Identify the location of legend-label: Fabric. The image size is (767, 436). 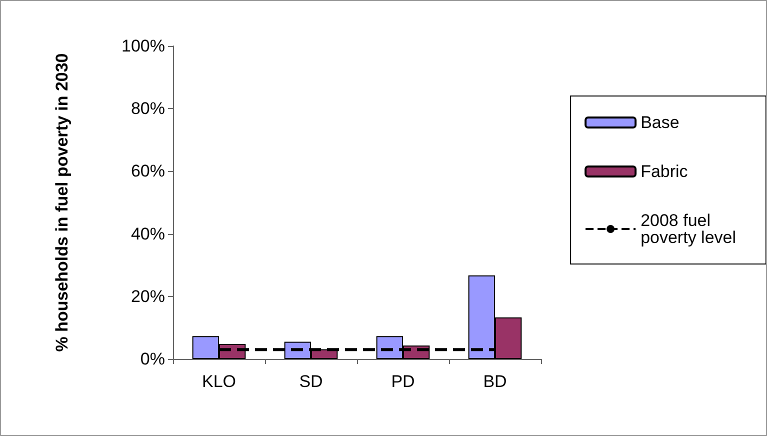
(664, 171).